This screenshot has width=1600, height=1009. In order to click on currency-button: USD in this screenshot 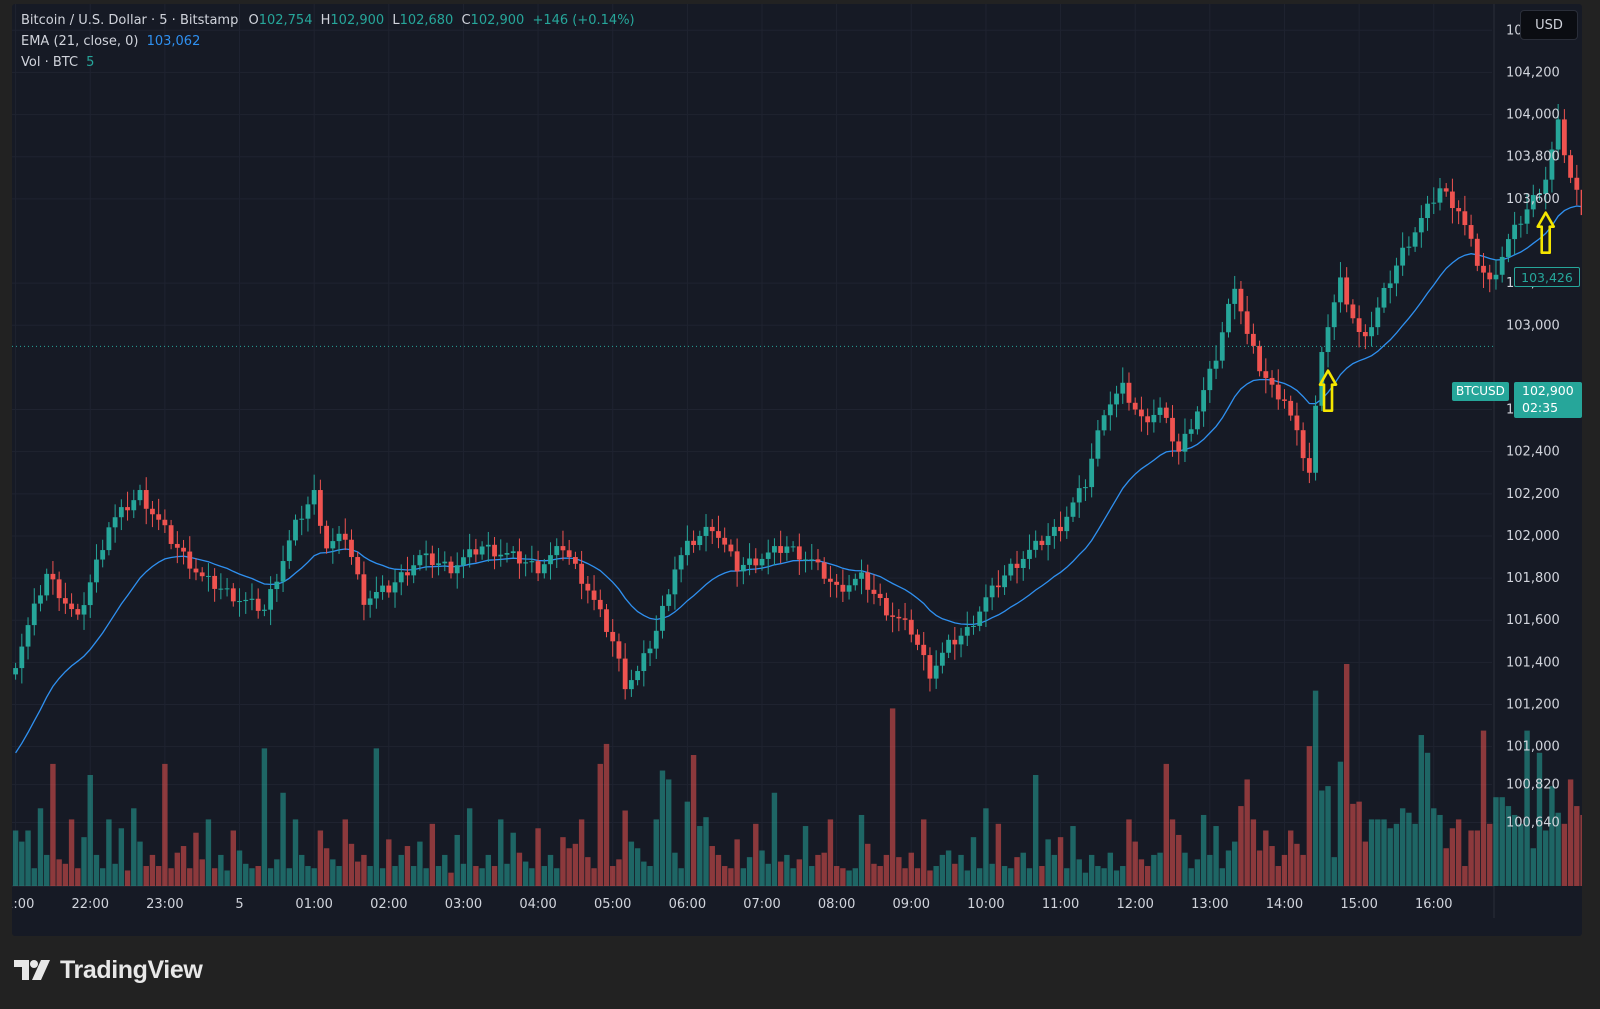, I will do `click(1549, 25)`.